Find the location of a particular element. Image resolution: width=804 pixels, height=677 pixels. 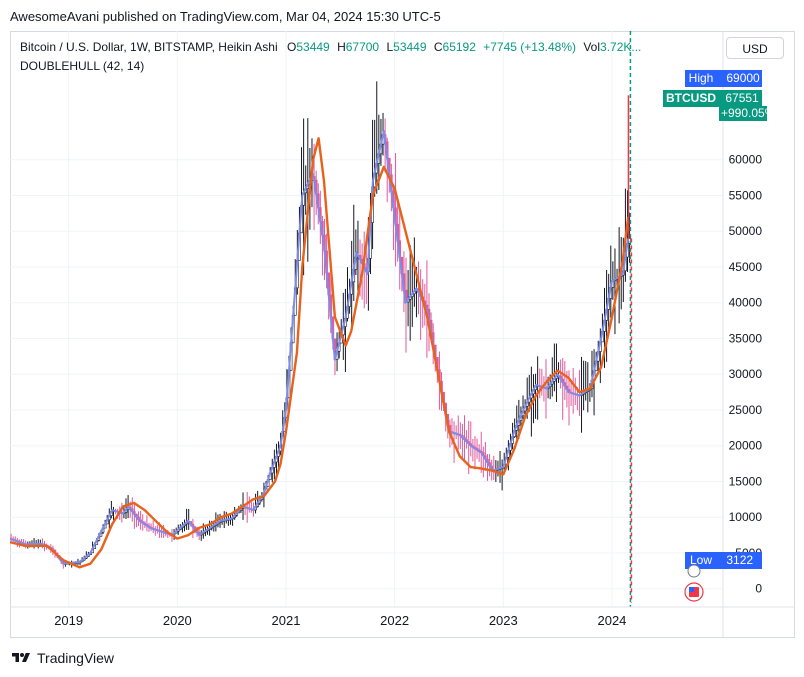

flag-canton is located at coordinates (691, 589).